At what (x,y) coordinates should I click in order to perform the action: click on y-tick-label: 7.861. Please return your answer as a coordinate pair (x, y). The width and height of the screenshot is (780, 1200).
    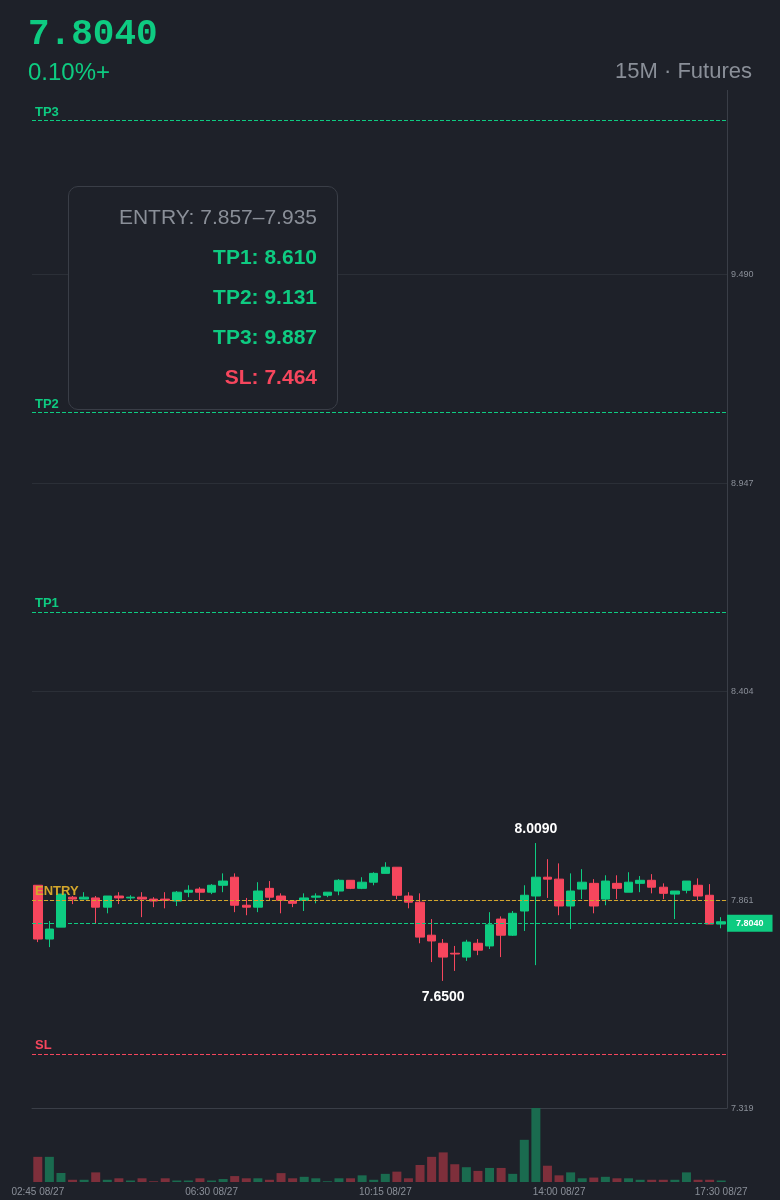
    Looking at the image, I should click on (742, 899).